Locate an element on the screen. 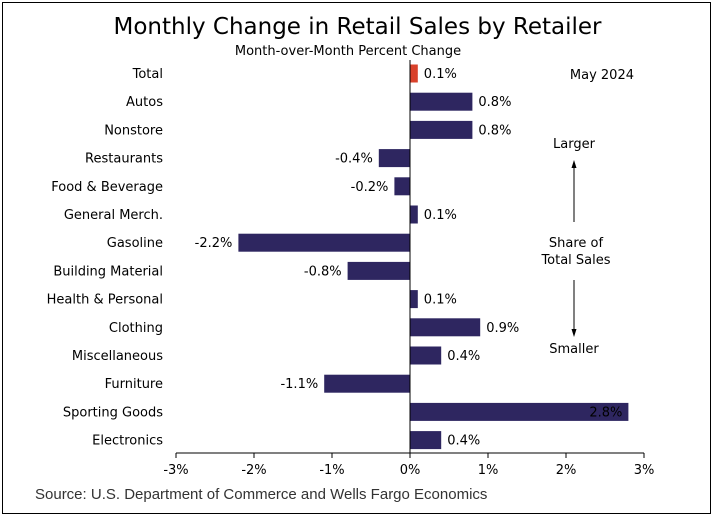 The height and width of the screenshot is (518, 715). value-label-7: -0.8% is located at coordinates (323, 271).